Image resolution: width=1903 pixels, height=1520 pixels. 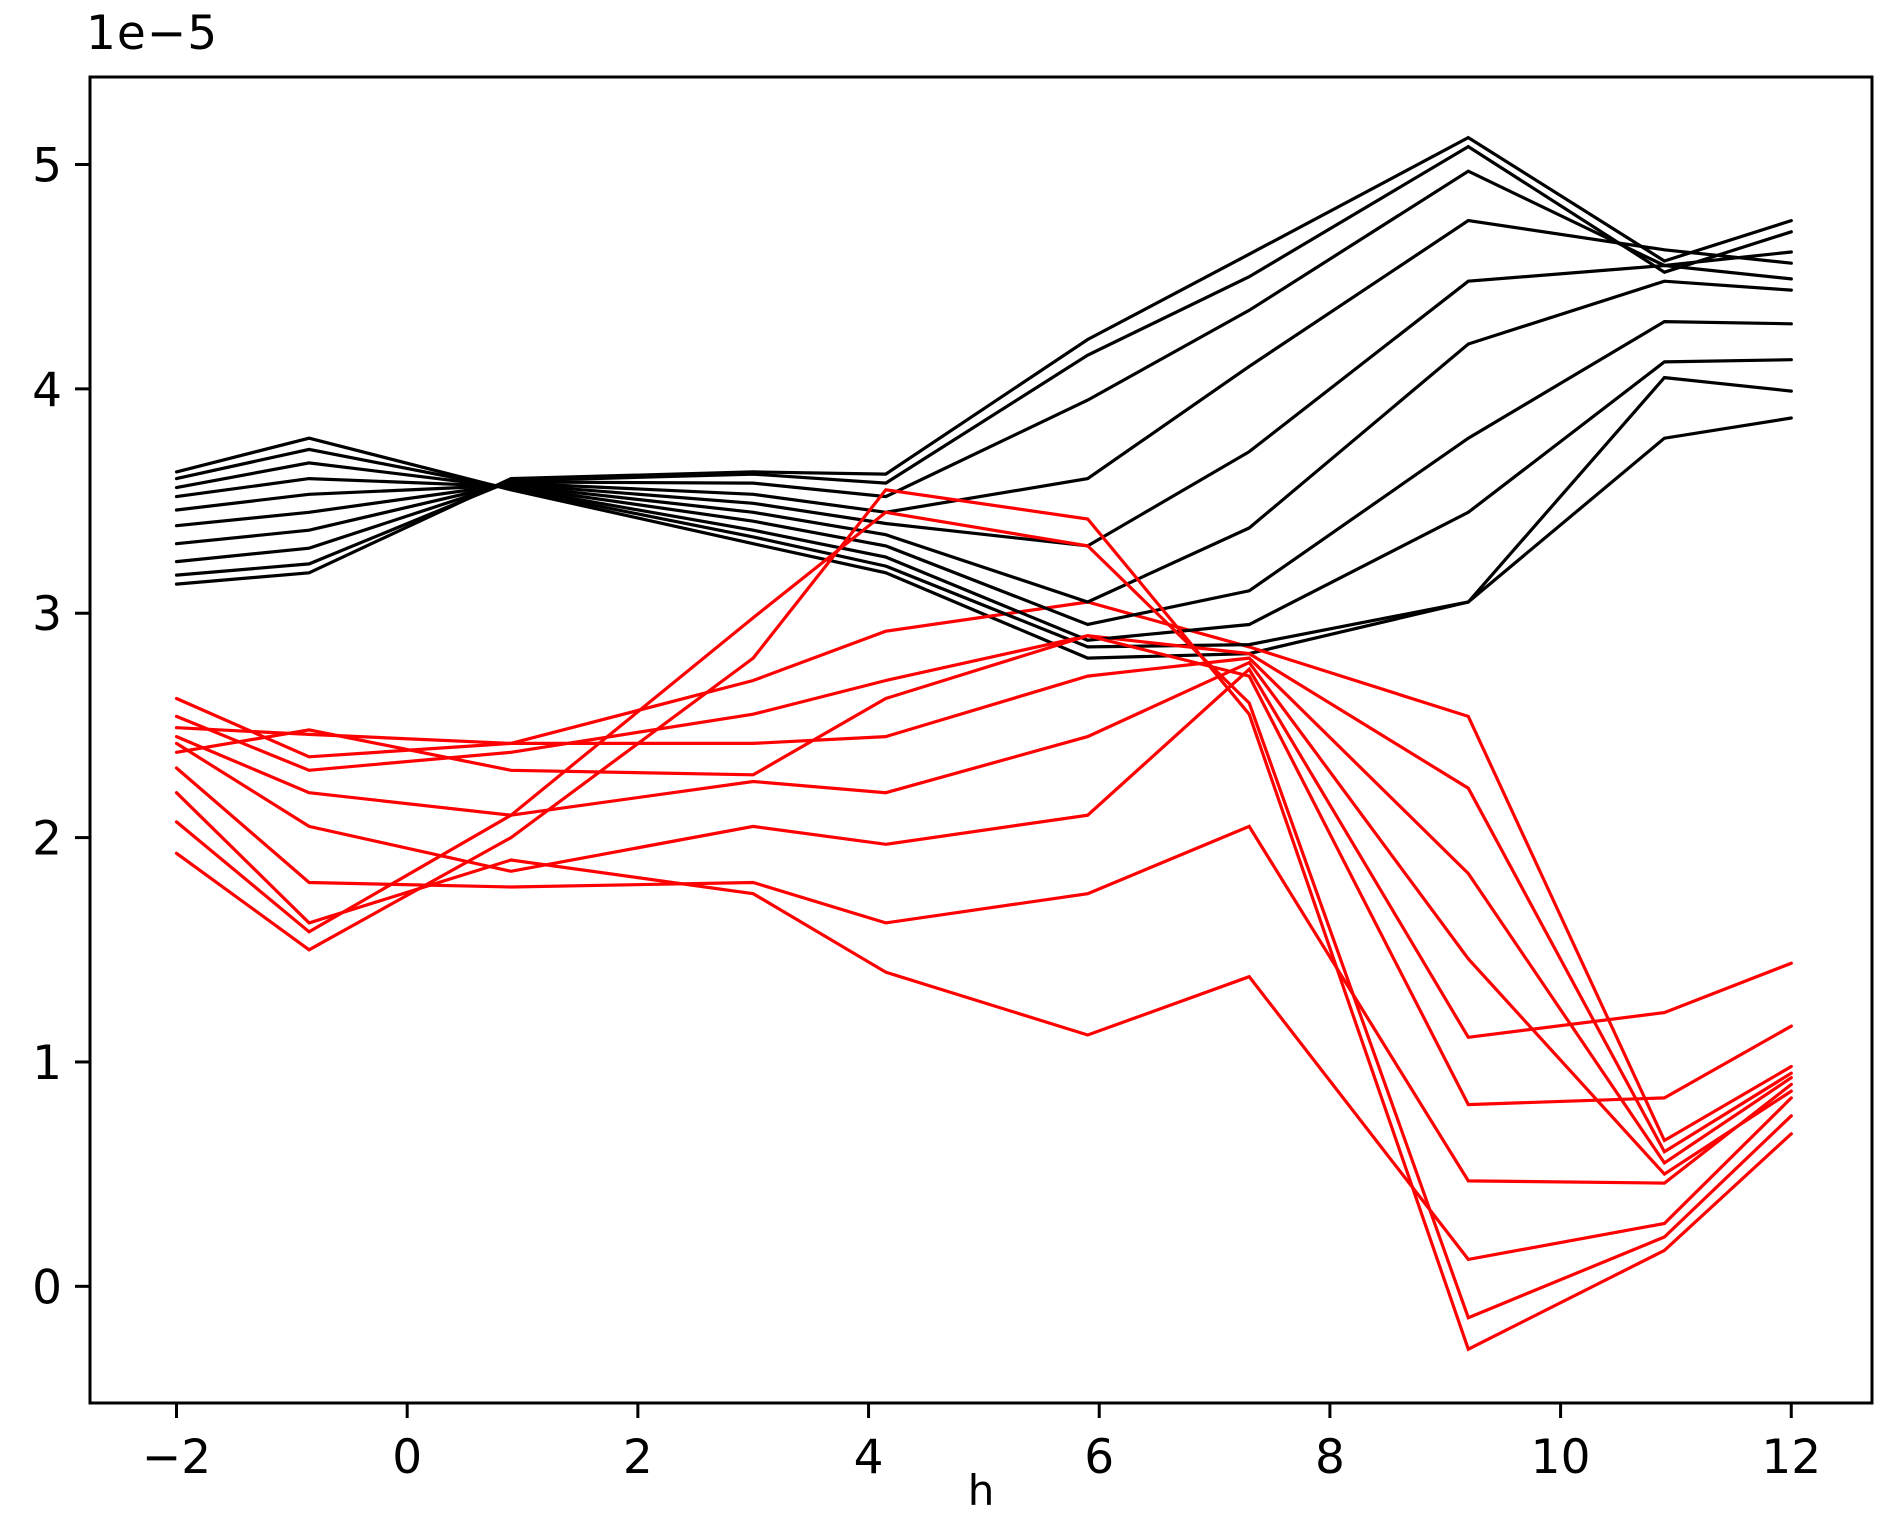 I want to click on x-axis-label: h, so click(x=981, y=1490).